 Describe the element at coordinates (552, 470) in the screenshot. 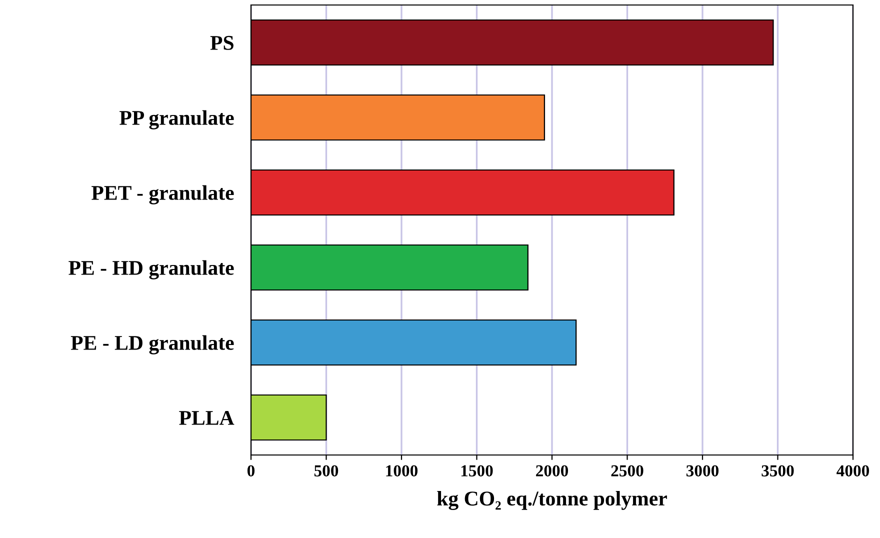

I see `x-tick-label: 2000` at that location.